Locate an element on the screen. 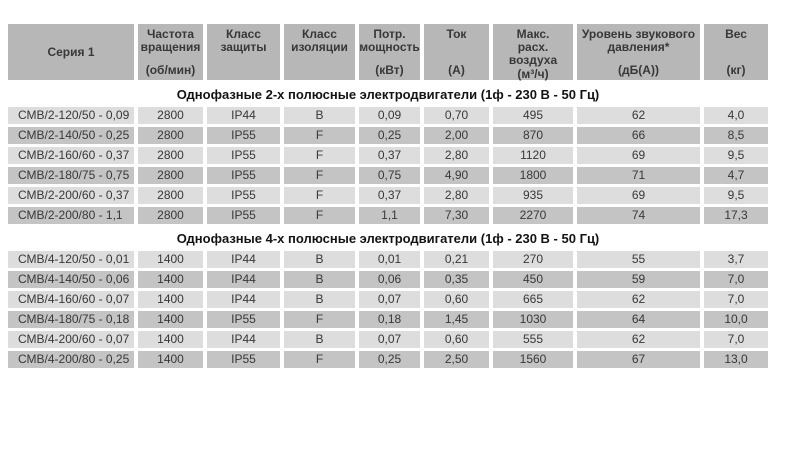 This screenshot has height=471, width=800. model-cell: СМВ/4-120/50 - 0,01 is located at coordinates (71, 259).